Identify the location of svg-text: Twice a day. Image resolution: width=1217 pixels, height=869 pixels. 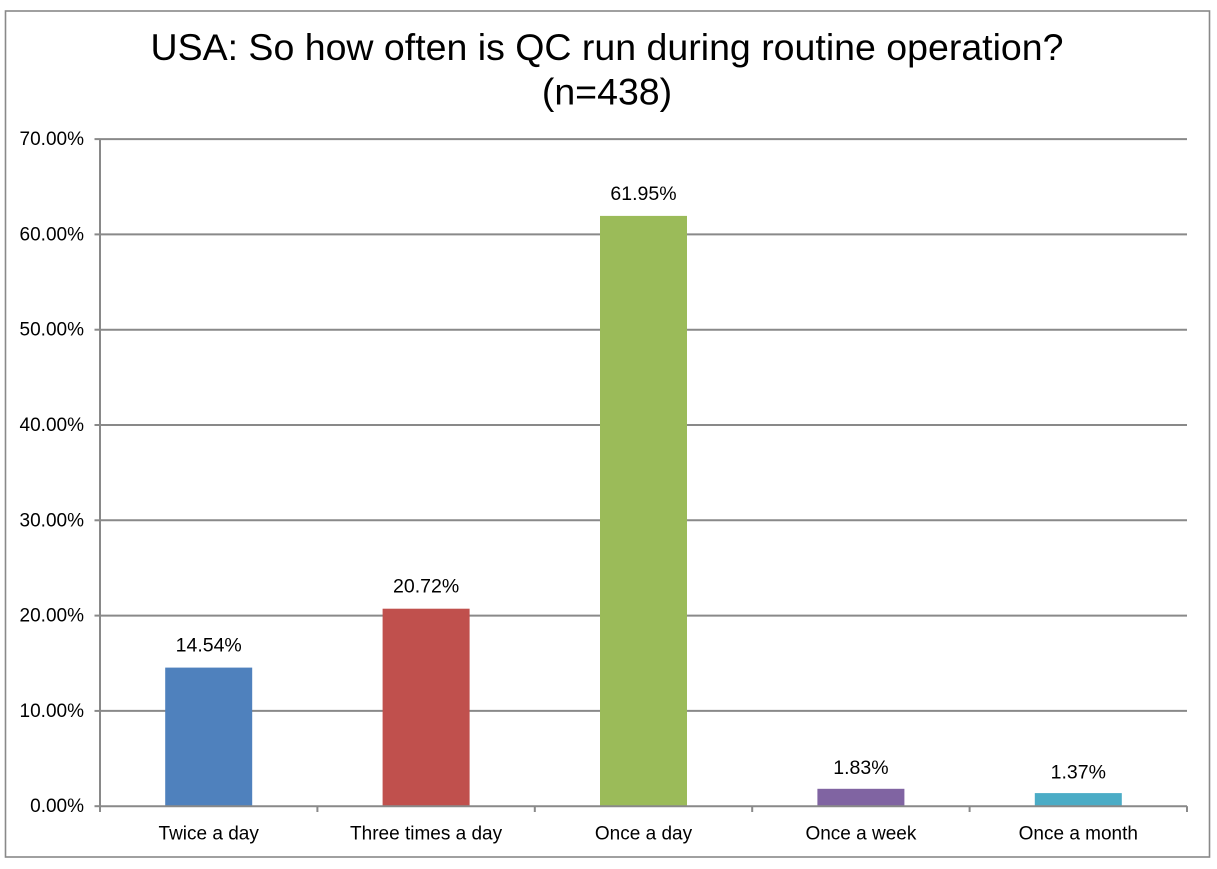
(209, 834).